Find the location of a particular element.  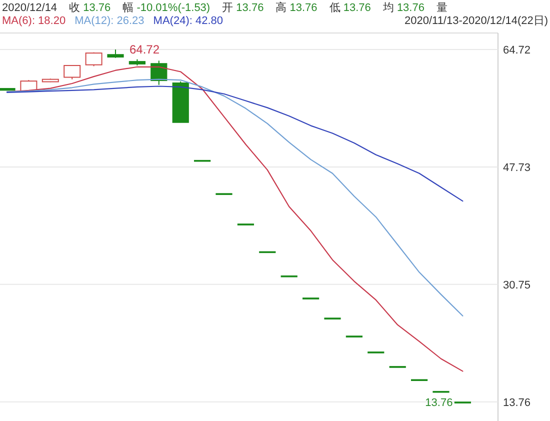

text: 2020/12/14 is located at coordinates (30, 8).